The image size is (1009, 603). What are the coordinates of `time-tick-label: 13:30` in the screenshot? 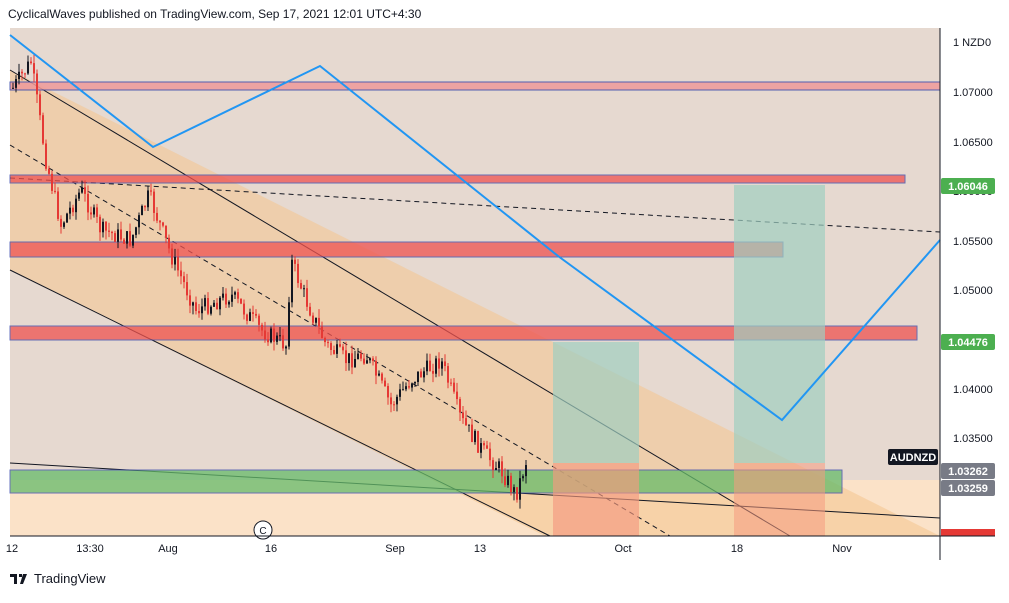 It's located at (90, 549).